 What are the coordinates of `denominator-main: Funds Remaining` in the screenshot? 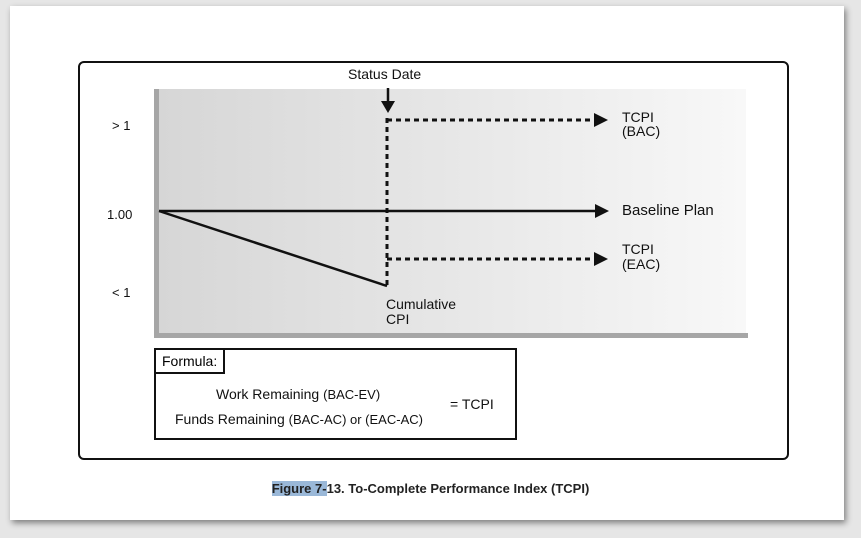 It's located at (230, 419).